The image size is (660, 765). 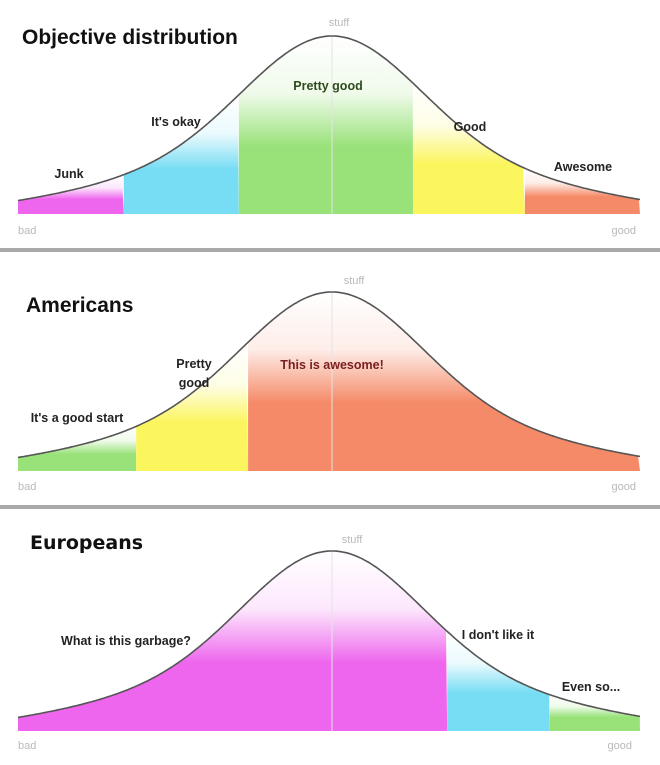 What do you see at coordinates (86, 543) in the screenshot?
I see `panel-title: Europeans` at bounding box center [86, 543].